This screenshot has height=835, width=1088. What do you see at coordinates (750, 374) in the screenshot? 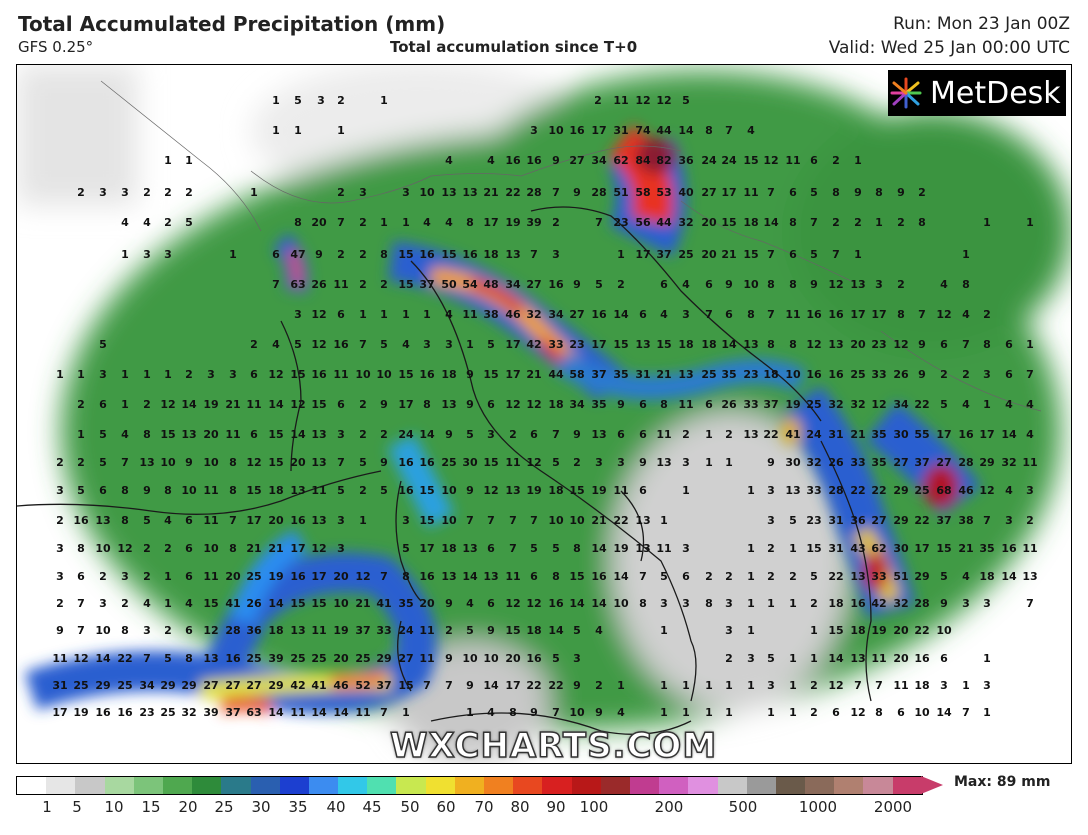
I see `precip-value: 23` at bounding box center [750, 374].